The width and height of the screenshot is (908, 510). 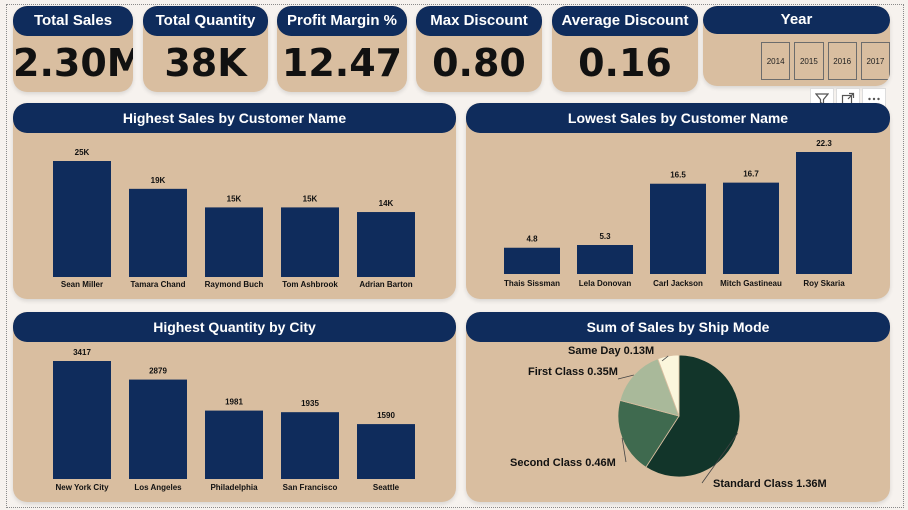 I want to click on kpi-average-discount: Average Discount 0.16, so click(x=625, y=49).